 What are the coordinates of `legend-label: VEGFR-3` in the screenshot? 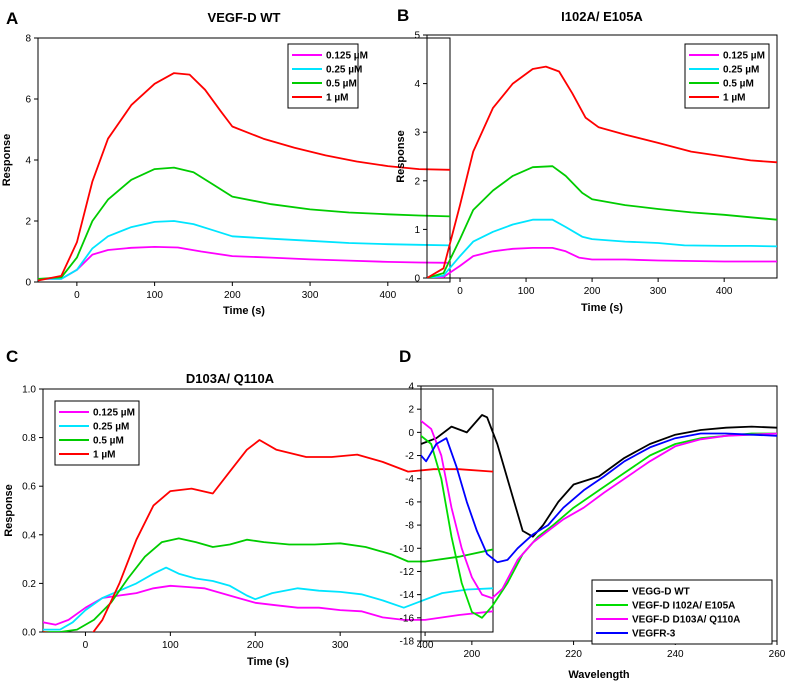 It's located at (654, 634).